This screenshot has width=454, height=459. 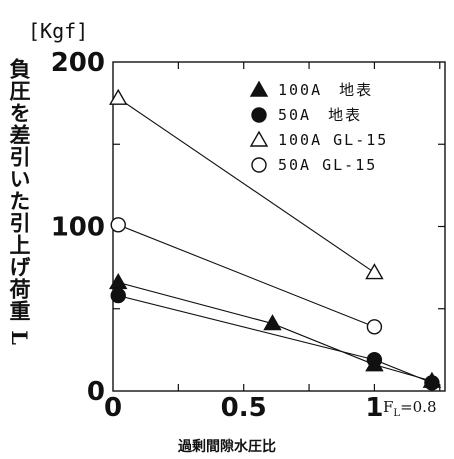 What do you see at coordinates (320, 115) in the screenshot?
I see `legend-entry-label: 50A 地表` at bounding box center [320, 115].